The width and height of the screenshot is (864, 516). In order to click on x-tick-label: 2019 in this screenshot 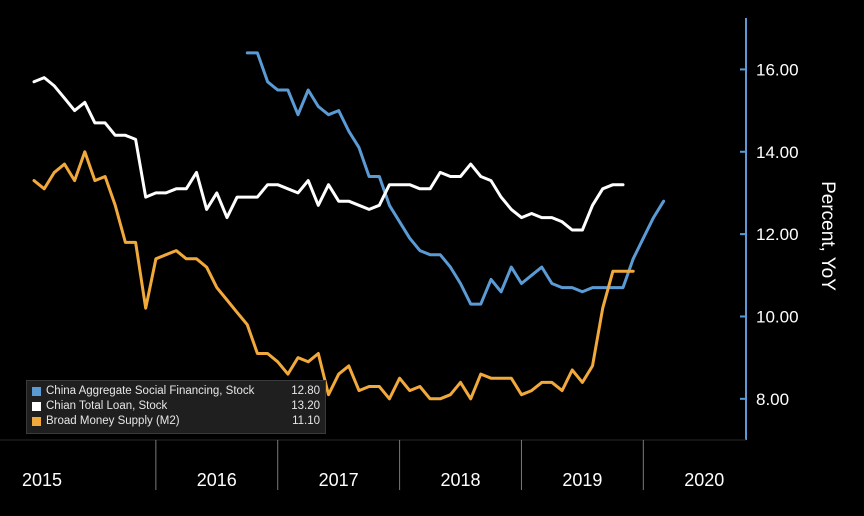, I will do `click(582, 480)`.